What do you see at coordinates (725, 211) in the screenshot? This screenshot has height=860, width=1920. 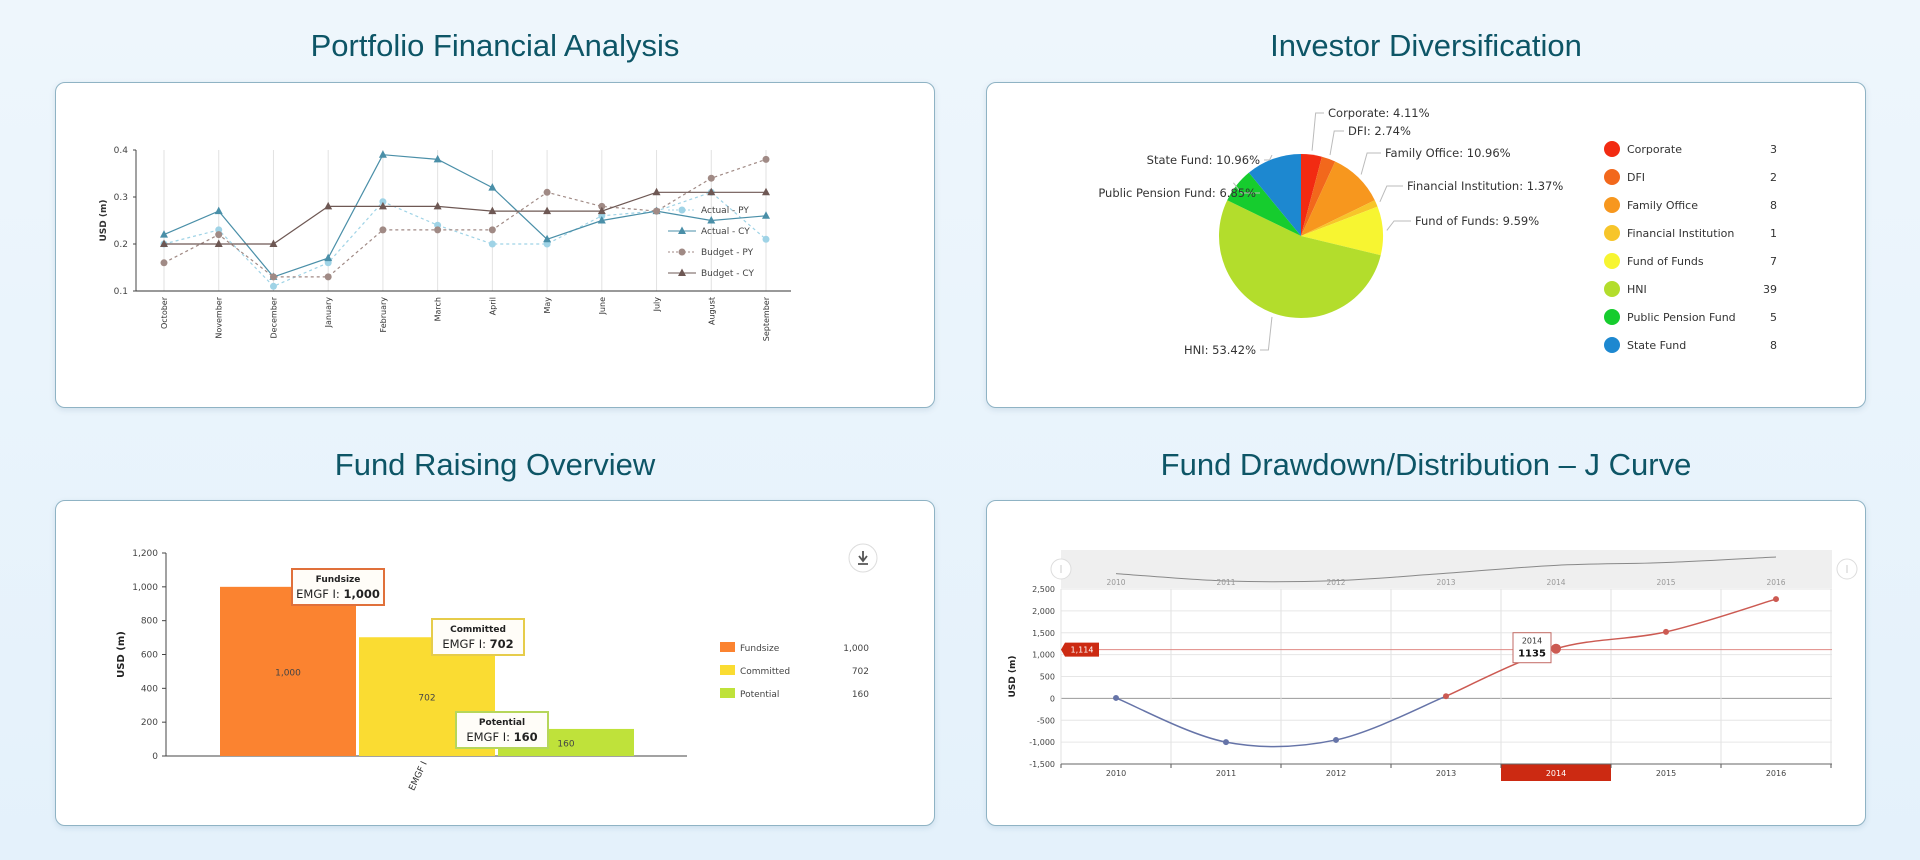 I see `legend-label: Actual - PY` at bounding box center [725, 211].